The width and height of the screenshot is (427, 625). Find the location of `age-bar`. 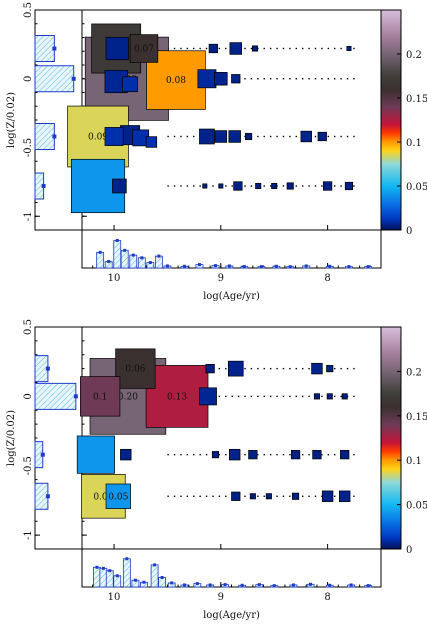

age-bar is located at coordinates (100, 260).